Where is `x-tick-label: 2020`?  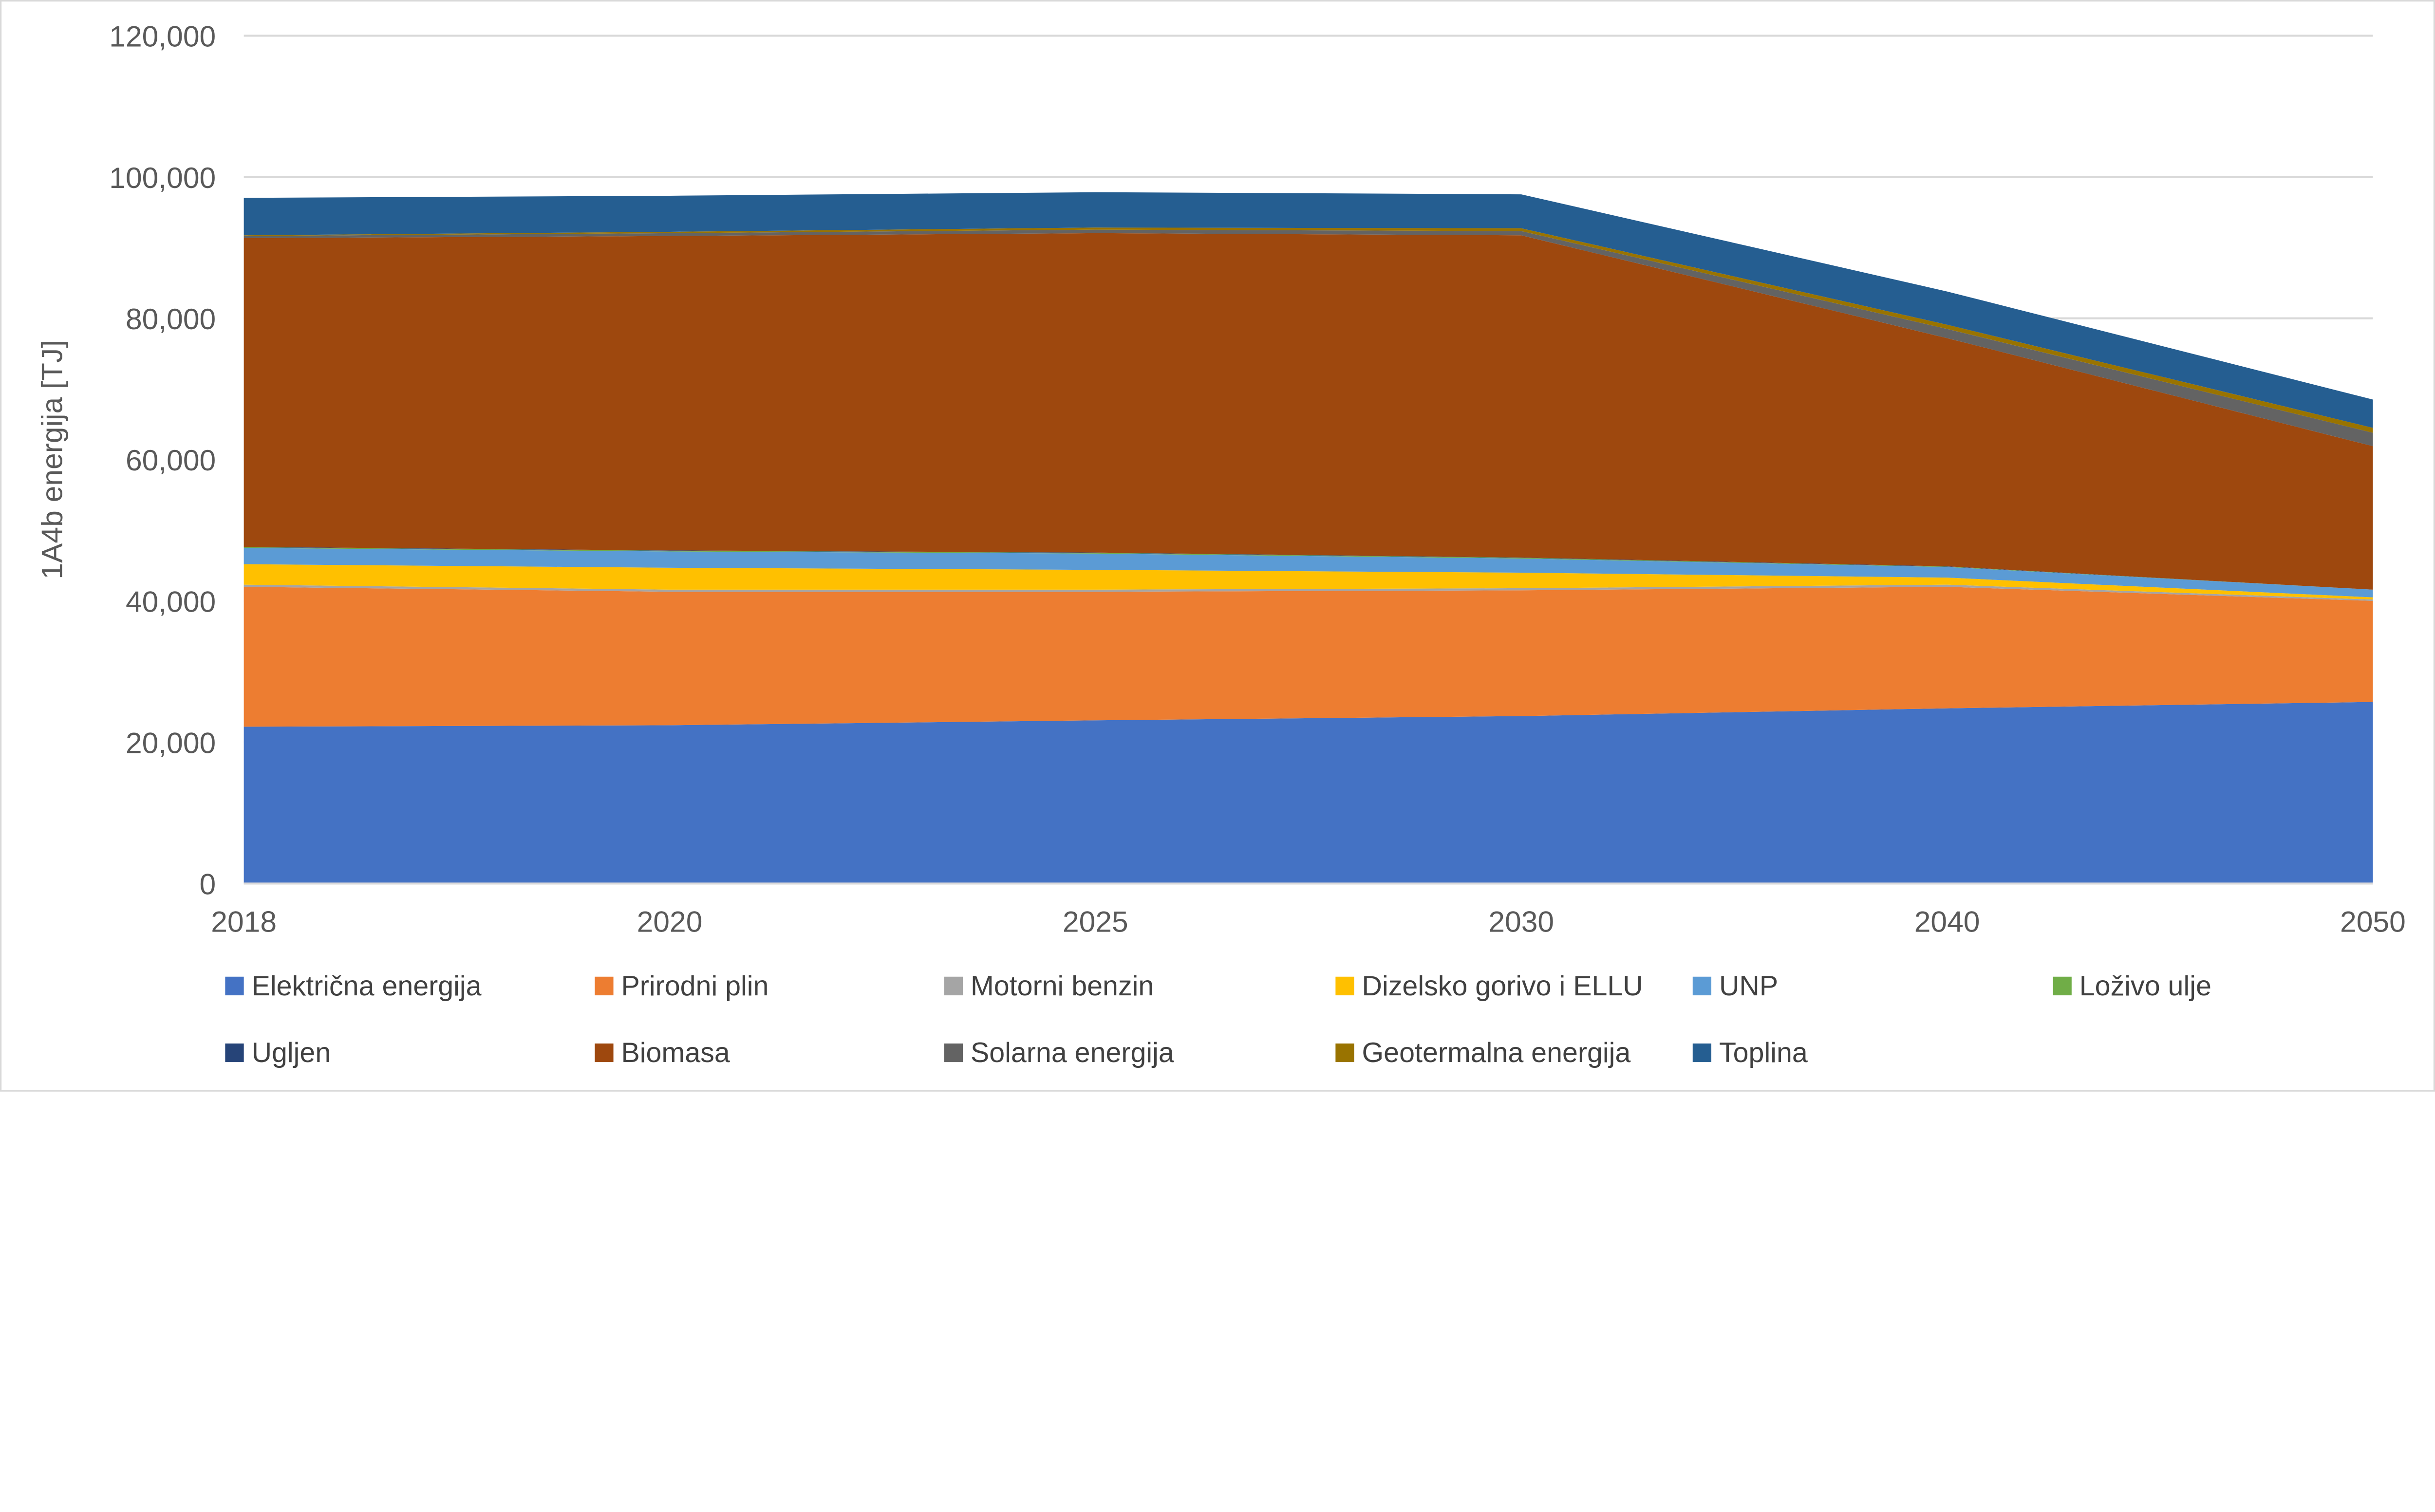 x-tick-label: 2020 is located at coordinates (670, 921).